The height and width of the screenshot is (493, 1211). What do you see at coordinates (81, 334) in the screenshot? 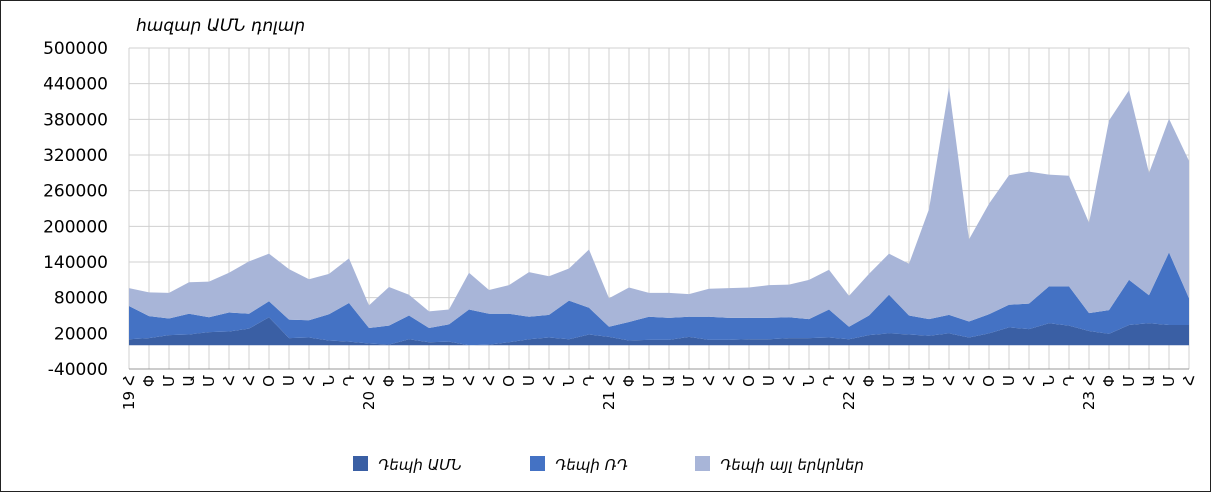
I see `y-tick-label: 20000` at bounding box center [81, 334].